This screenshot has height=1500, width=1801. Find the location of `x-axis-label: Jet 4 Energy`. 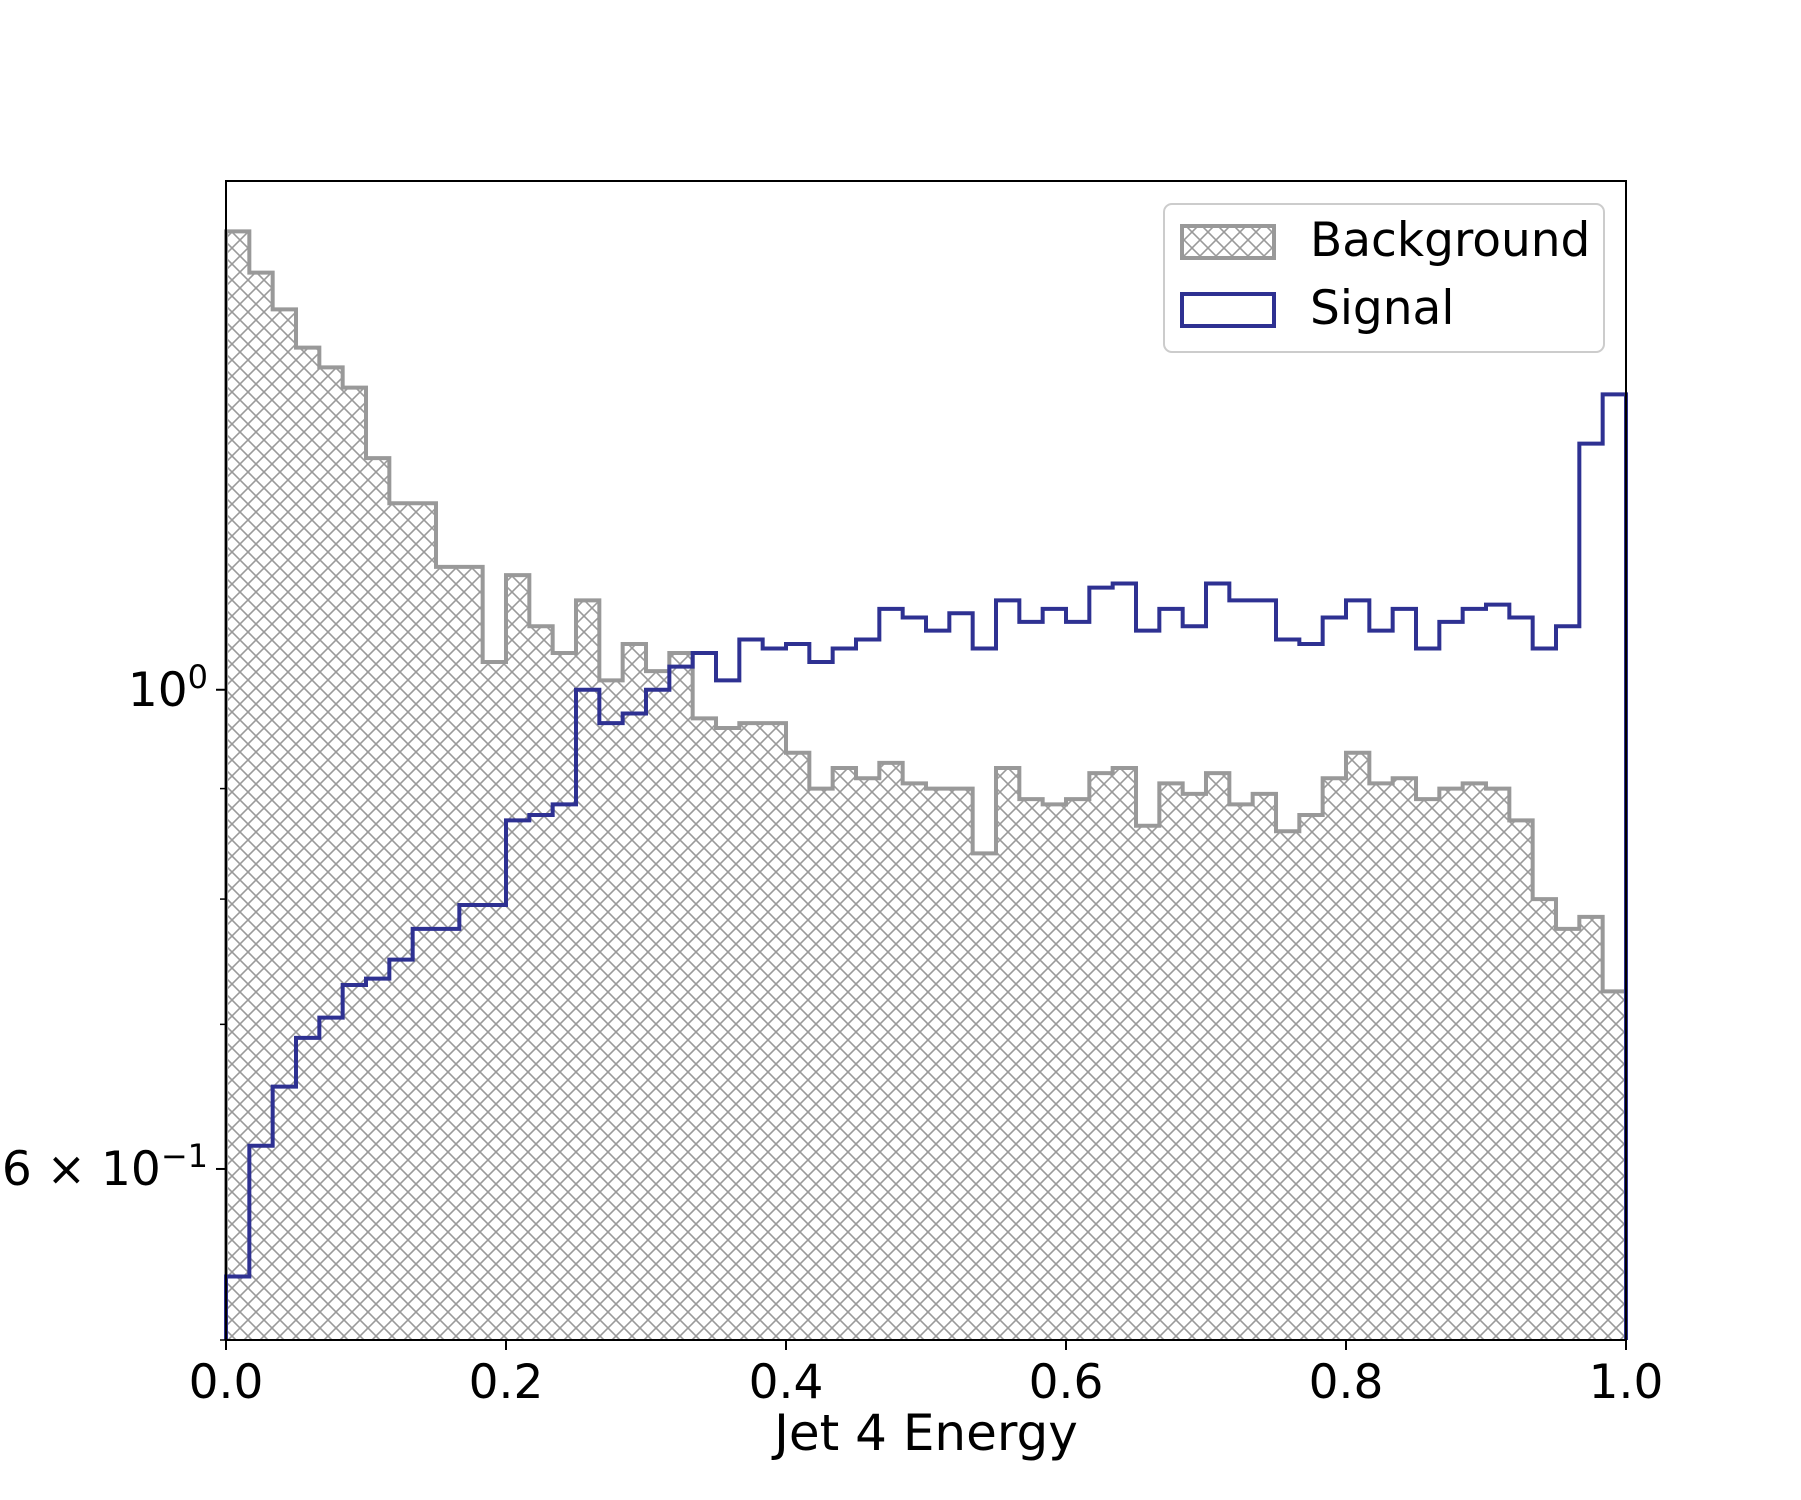

x-axis-label: Jet 4 Energy is located at coordinates (924, 1433).